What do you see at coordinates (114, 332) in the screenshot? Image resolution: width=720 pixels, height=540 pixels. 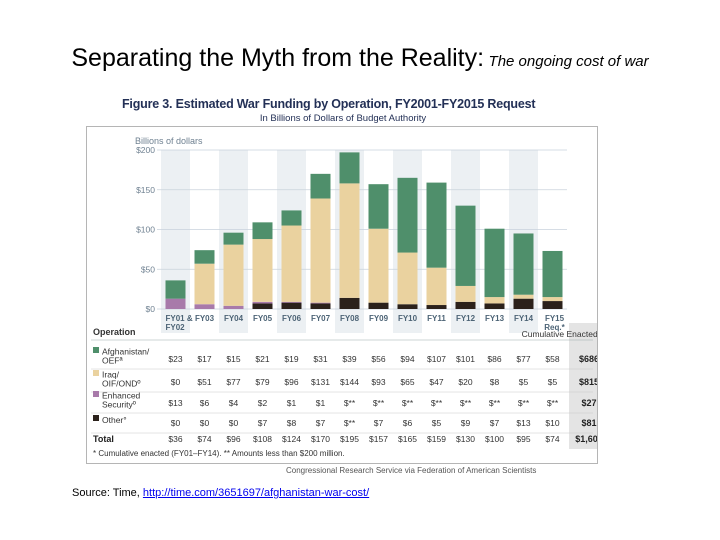 I see `table-header-operation: Operation` at bounding box center [114, 332].